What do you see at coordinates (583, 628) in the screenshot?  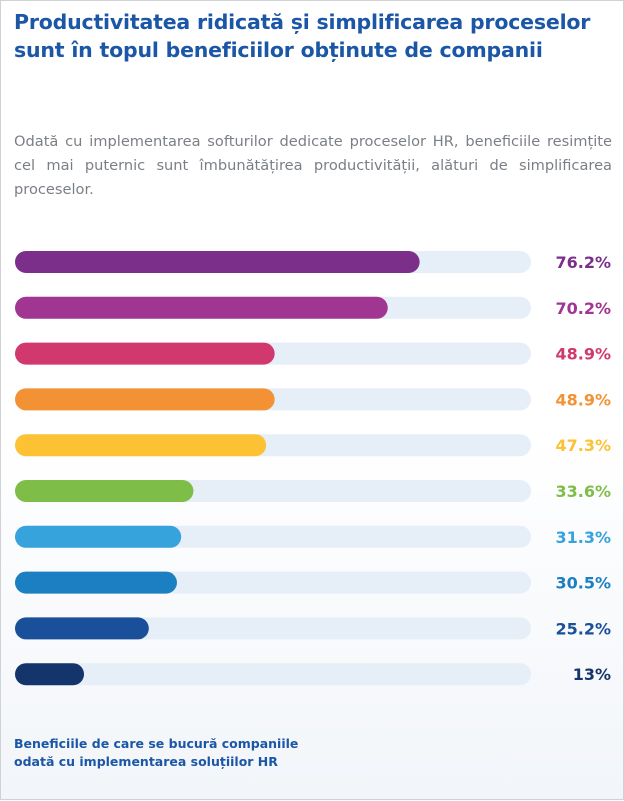 I see `data-label: 25.2%` at bounding box center [583, 628].